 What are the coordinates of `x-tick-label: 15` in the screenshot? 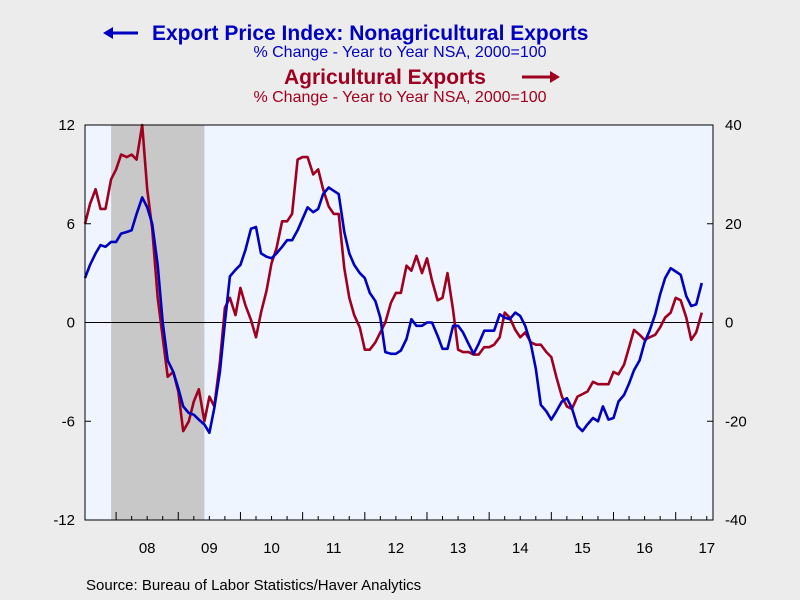 It's located at (582, 548).